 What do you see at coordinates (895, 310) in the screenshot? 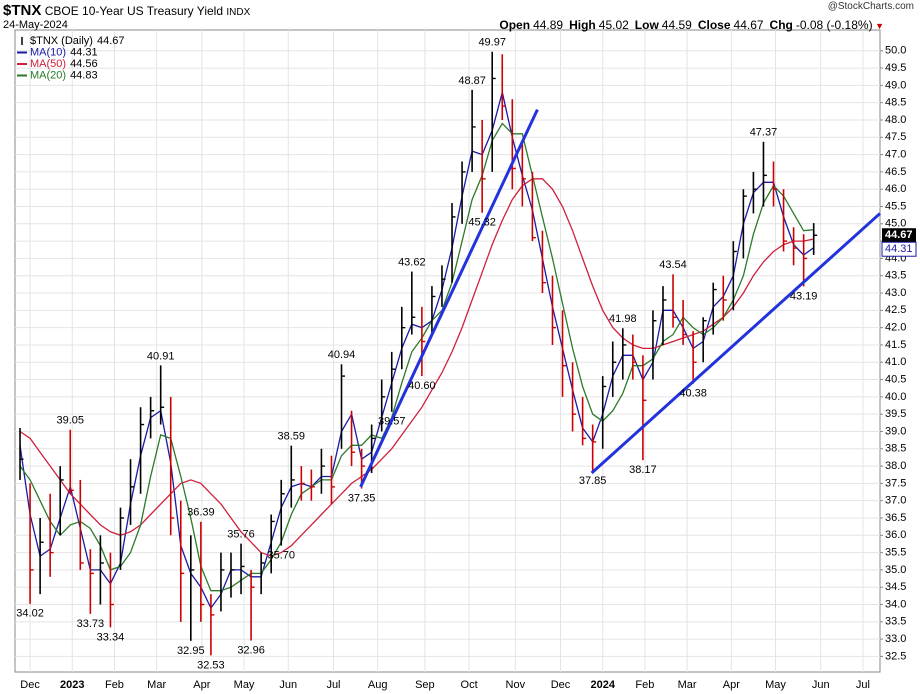
I see `y-tick-label: 42.5` at bounding box center [895, 310].